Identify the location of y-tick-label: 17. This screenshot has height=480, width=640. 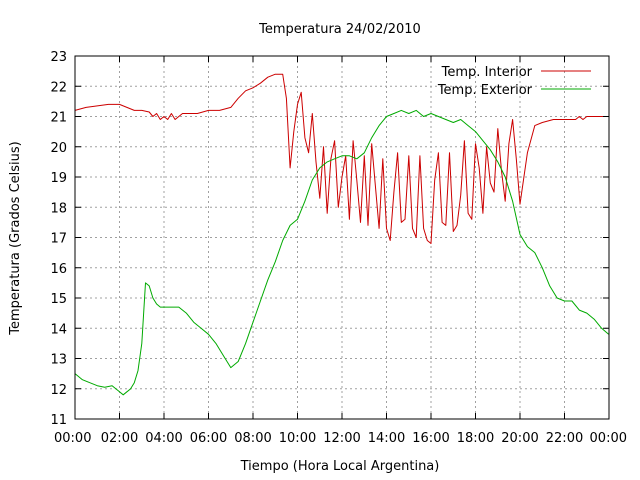
(58, 239).